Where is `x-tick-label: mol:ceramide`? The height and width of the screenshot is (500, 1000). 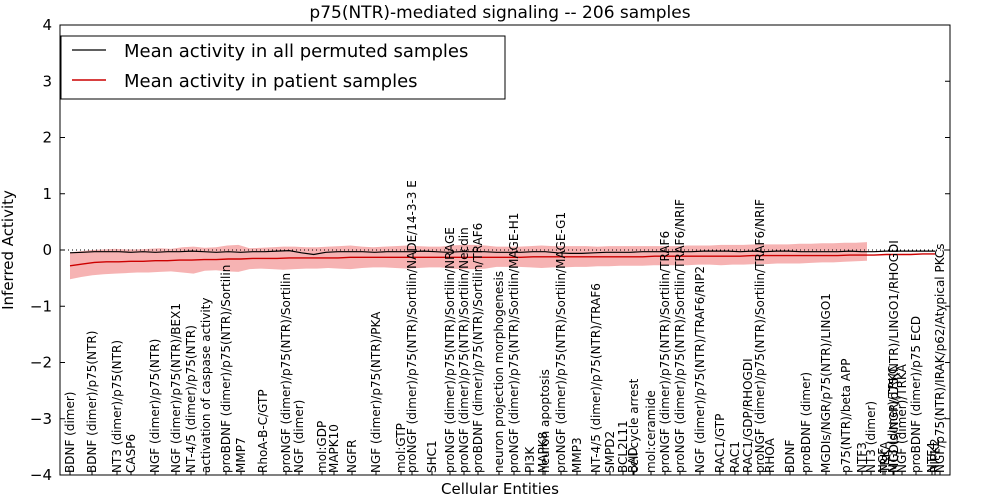 x-tick-label: mol:ceramide is located at coordinates (651, 431).